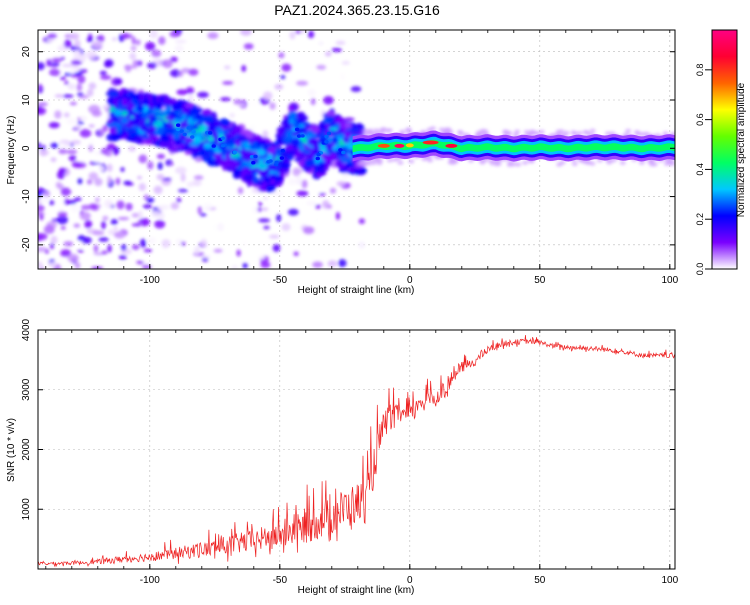  I want to click on colorbar-label: Normalized spectral amplitude, so click(741, 149).